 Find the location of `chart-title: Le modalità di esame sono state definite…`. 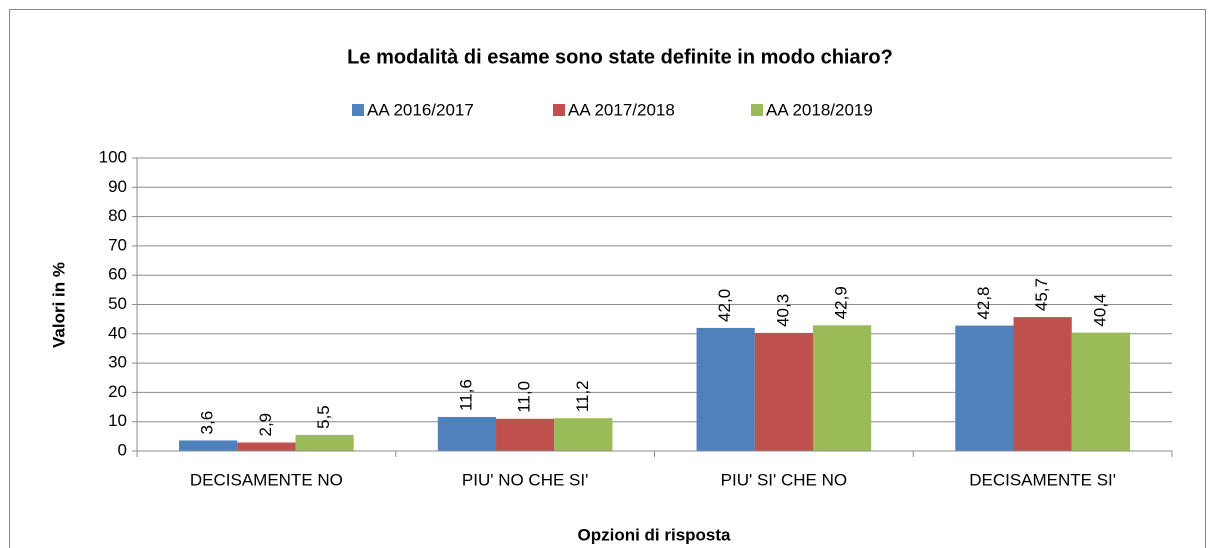

chart-title: Le modalità di esame sono state definite… is located at coordinates (620, 57).